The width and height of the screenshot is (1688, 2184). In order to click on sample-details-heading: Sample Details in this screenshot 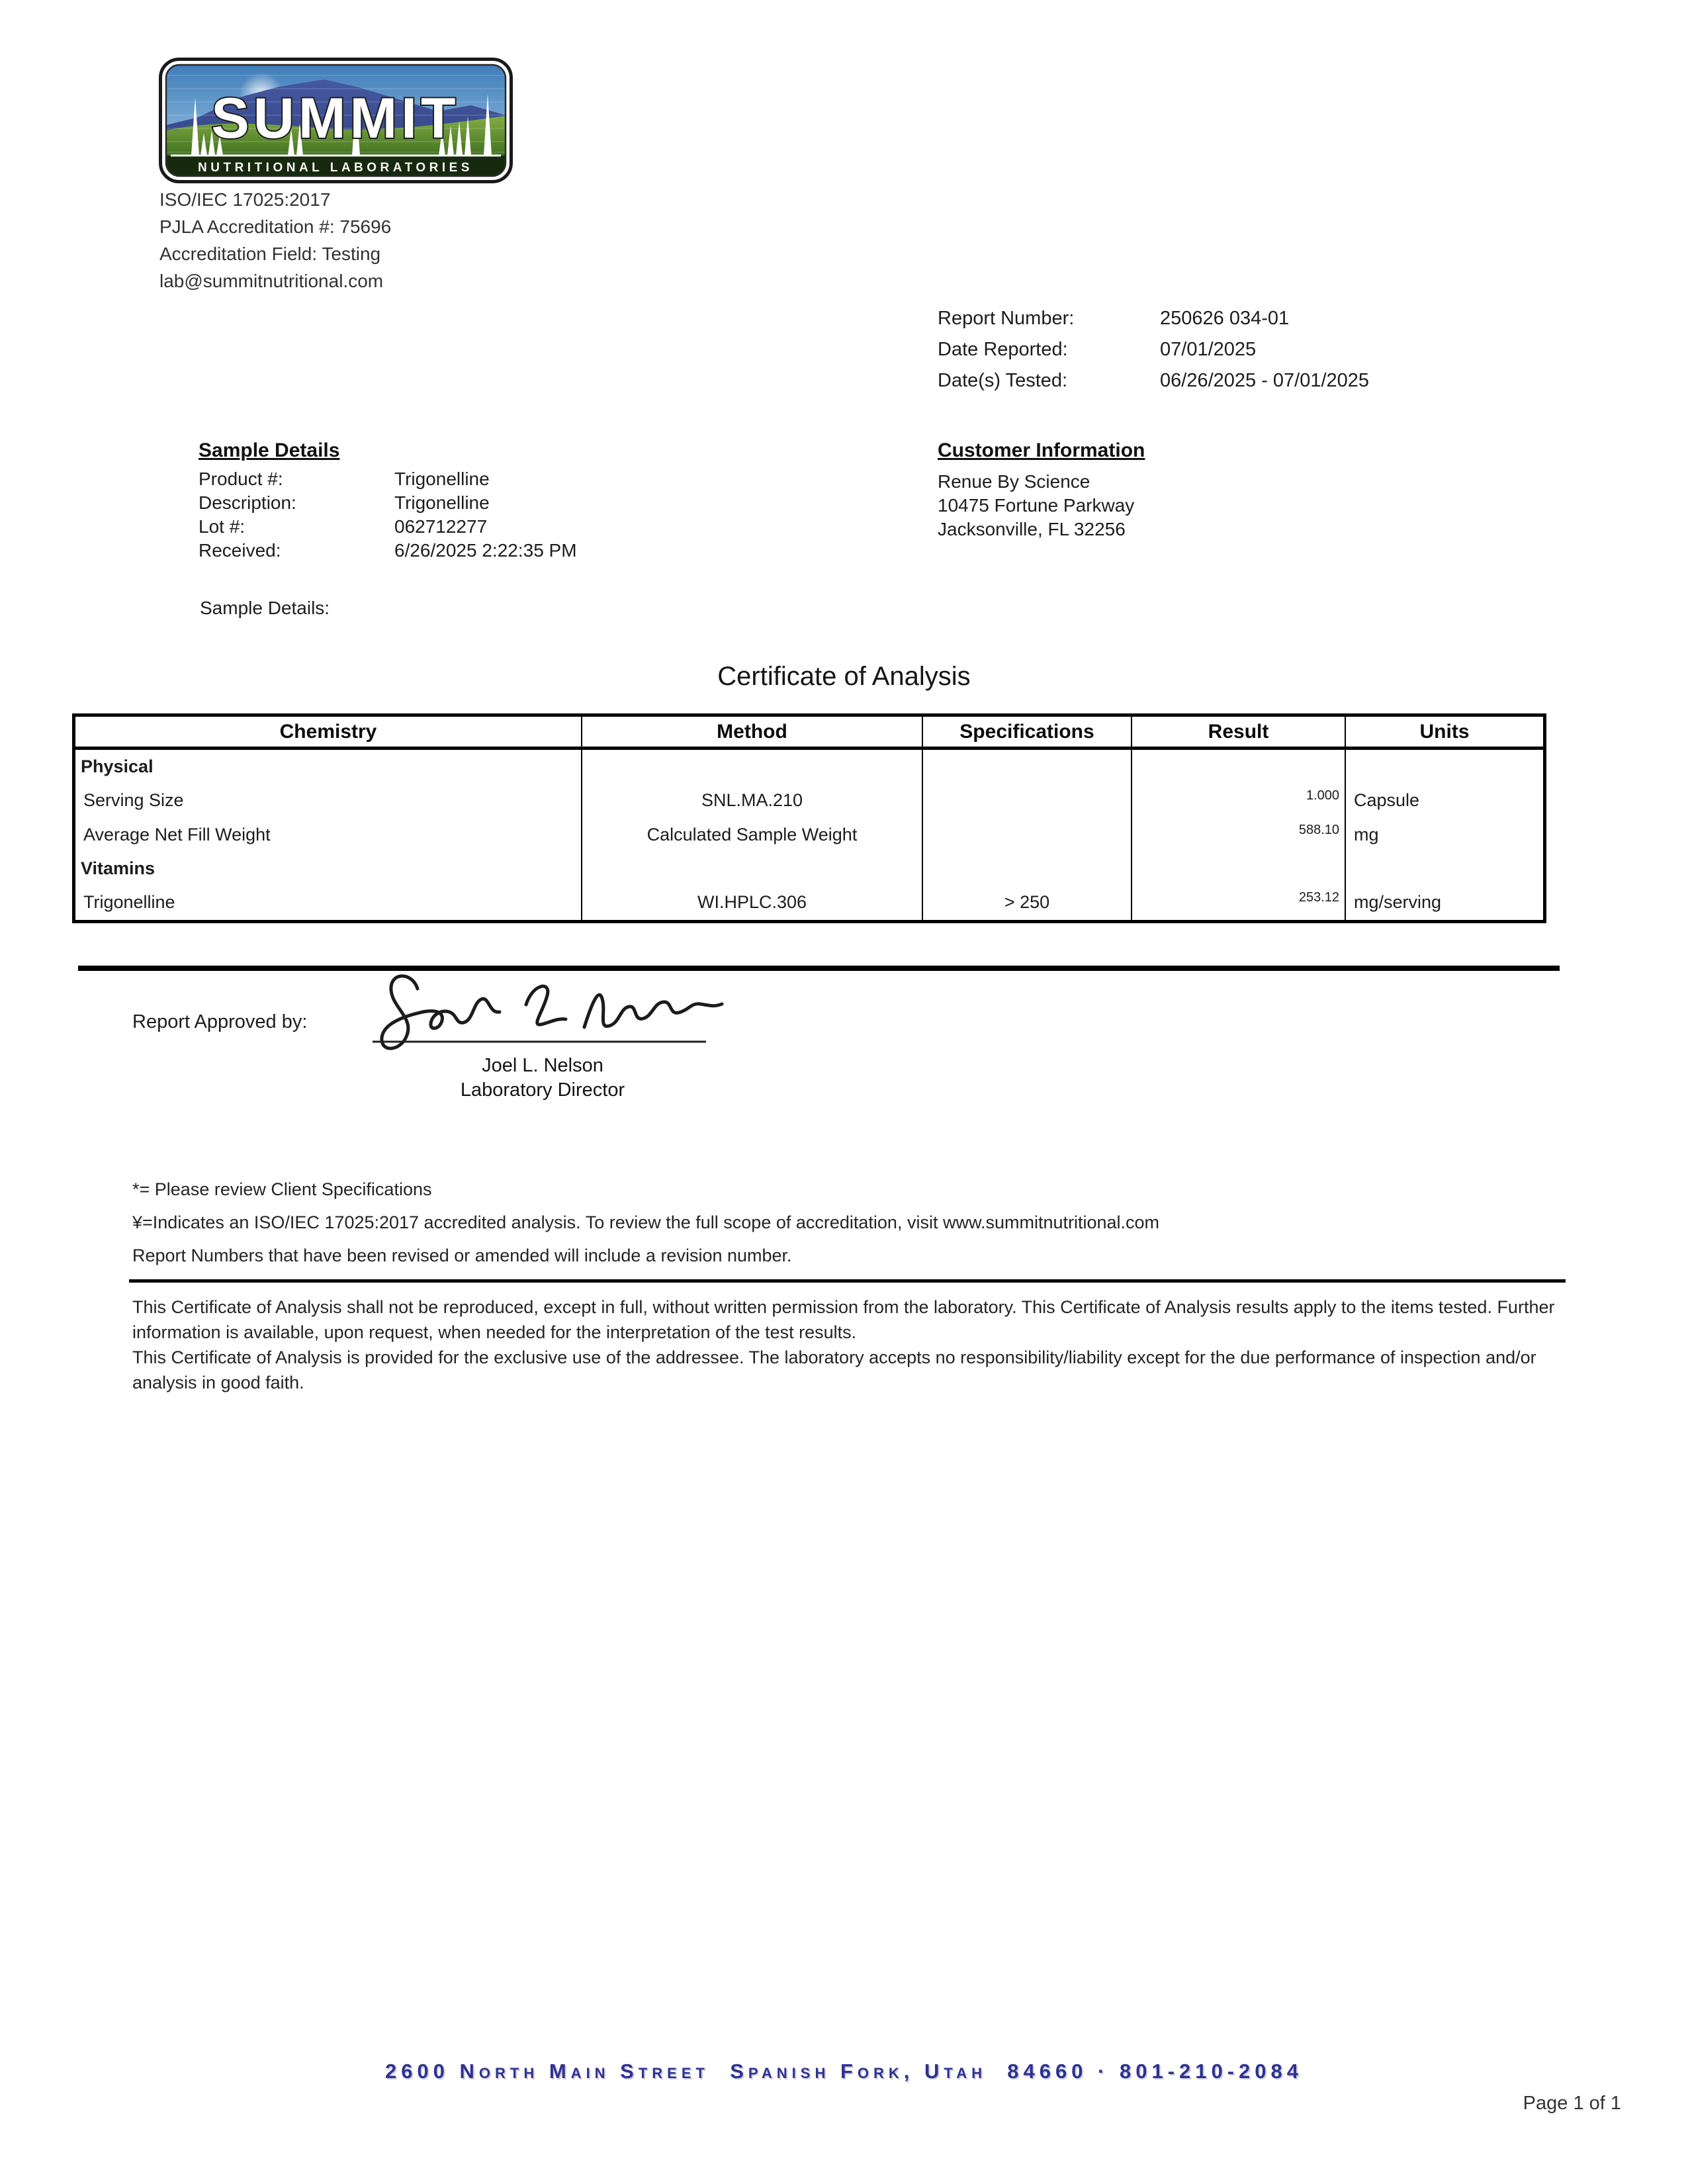, I will do `click(269, 450)`.